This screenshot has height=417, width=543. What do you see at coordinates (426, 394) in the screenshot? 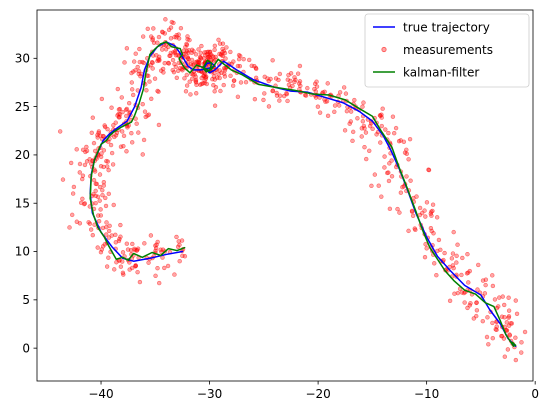
I see `x-tick-label: −10` at bounding box center [426, 394].